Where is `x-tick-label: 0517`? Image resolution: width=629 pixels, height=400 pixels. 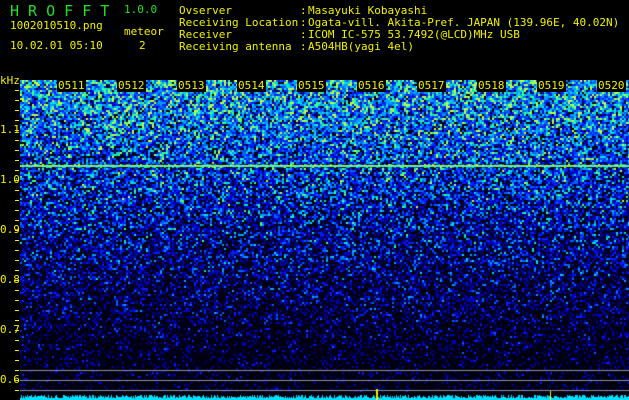
x-tick-label: 0517 is located at coordinates (431, 85).